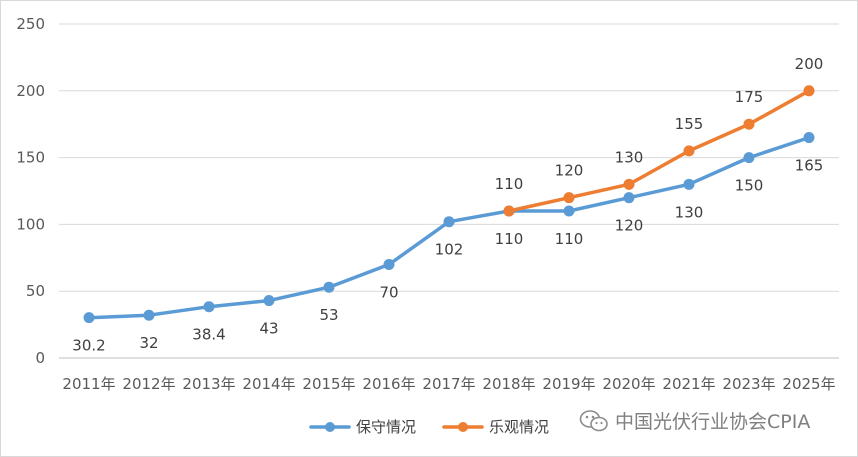  What do you see at coordinates (628, 384) in the screenshot?
I see `x-tick-label: 2020年` at bounding box center [628, 384].